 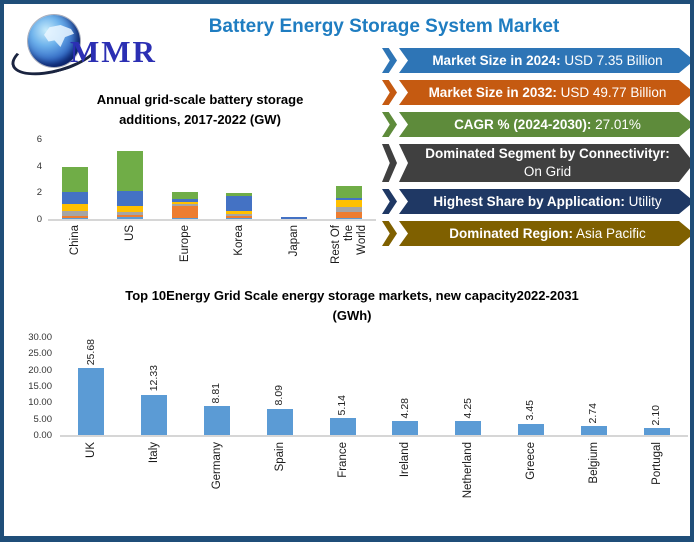 What do you see at coordinates (593, 387) in the screenshot?
I see `chart2-column: 2.74` at bounding box center [593, 387].